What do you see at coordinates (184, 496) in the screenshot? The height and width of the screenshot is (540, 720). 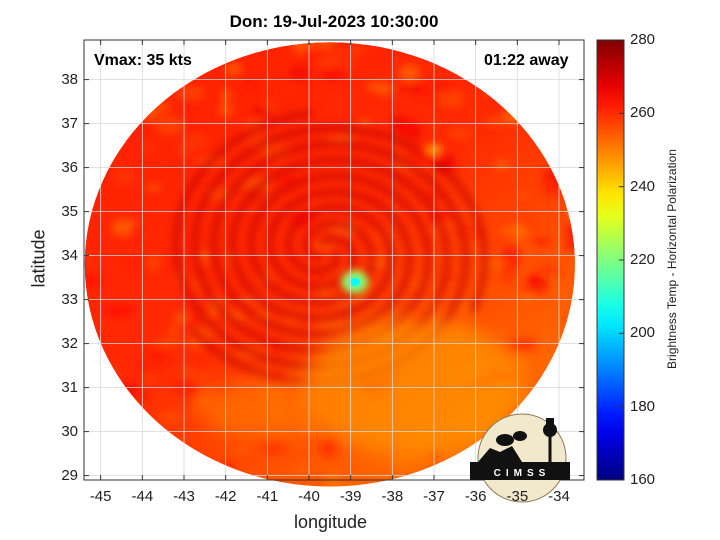 I see `x-tick-label: -43` at bounding box center [184, 496].